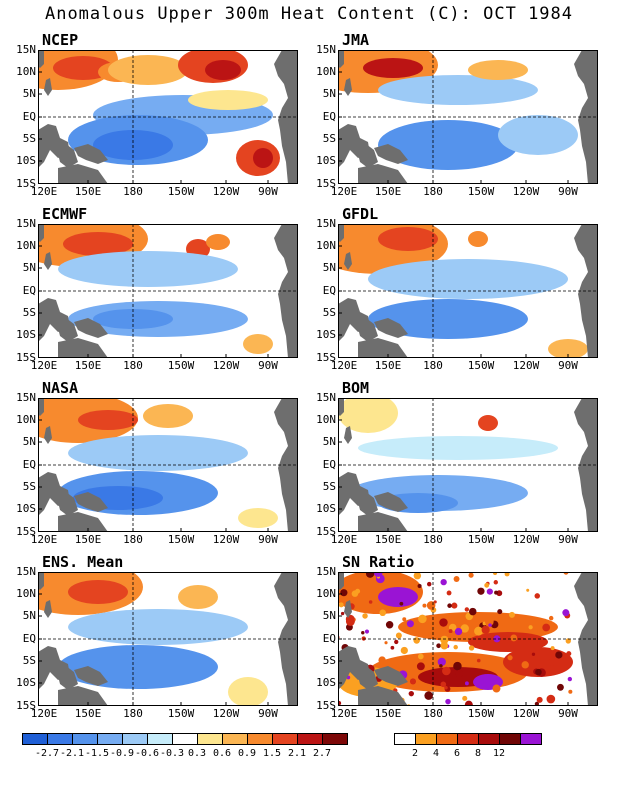 This screenshot has width=618, height=800. I want to click on lat-tick-label: 5S, so click(329, 486).